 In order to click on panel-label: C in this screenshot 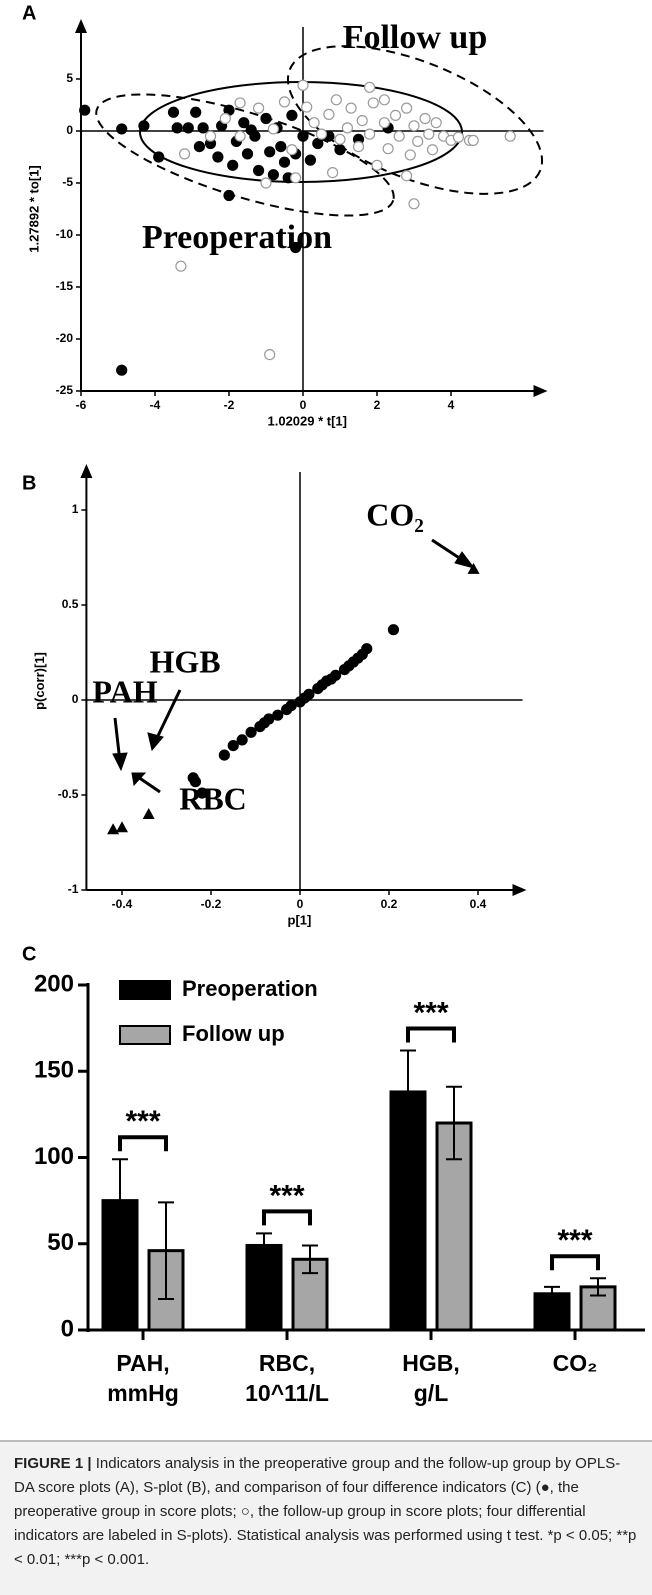, I will do `click(29, 954)`.